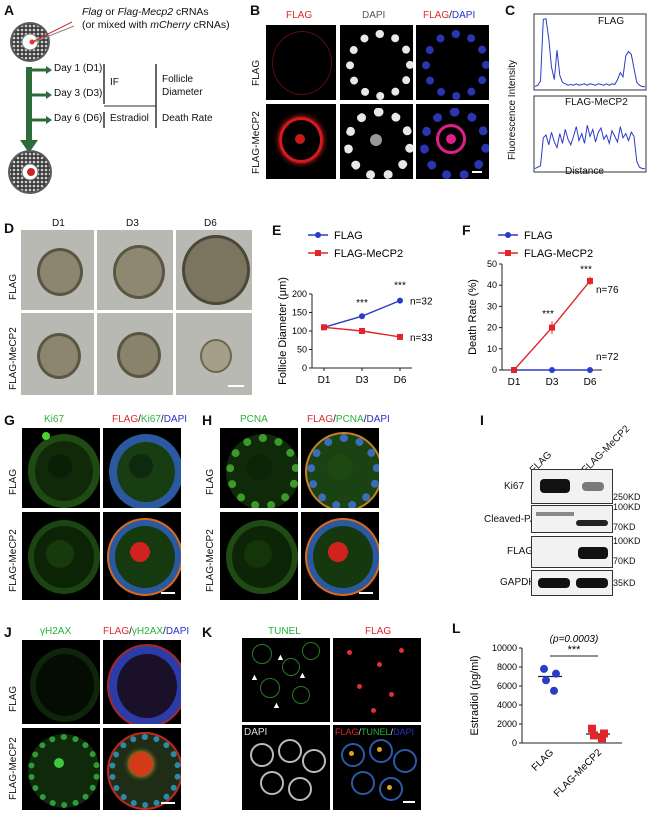 This screenshot has width=650, height=813. Describe the element at coordinates (58, 223) in the screenshot. I see `d-col-d1: D1` at that location.